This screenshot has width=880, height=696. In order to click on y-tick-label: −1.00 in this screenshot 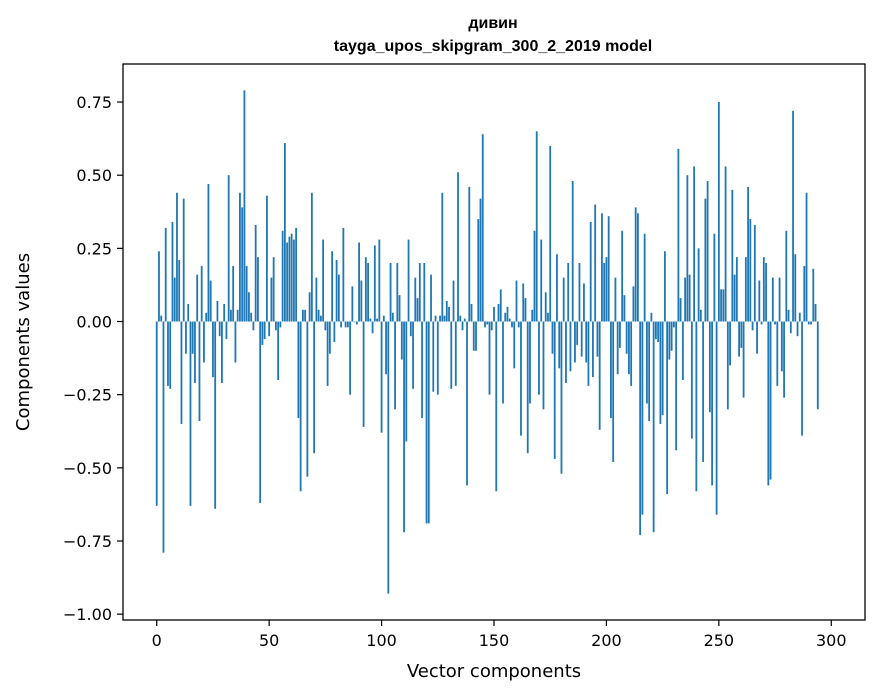, I will do `click(87, 614)`.